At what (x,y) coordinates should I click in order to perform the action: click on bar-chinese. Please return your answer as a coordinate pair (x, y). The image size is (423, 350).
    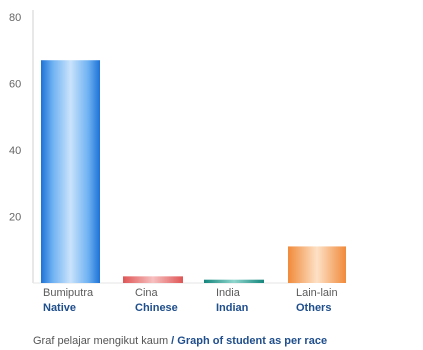
    Looking at the image, I should click on (153, 279).